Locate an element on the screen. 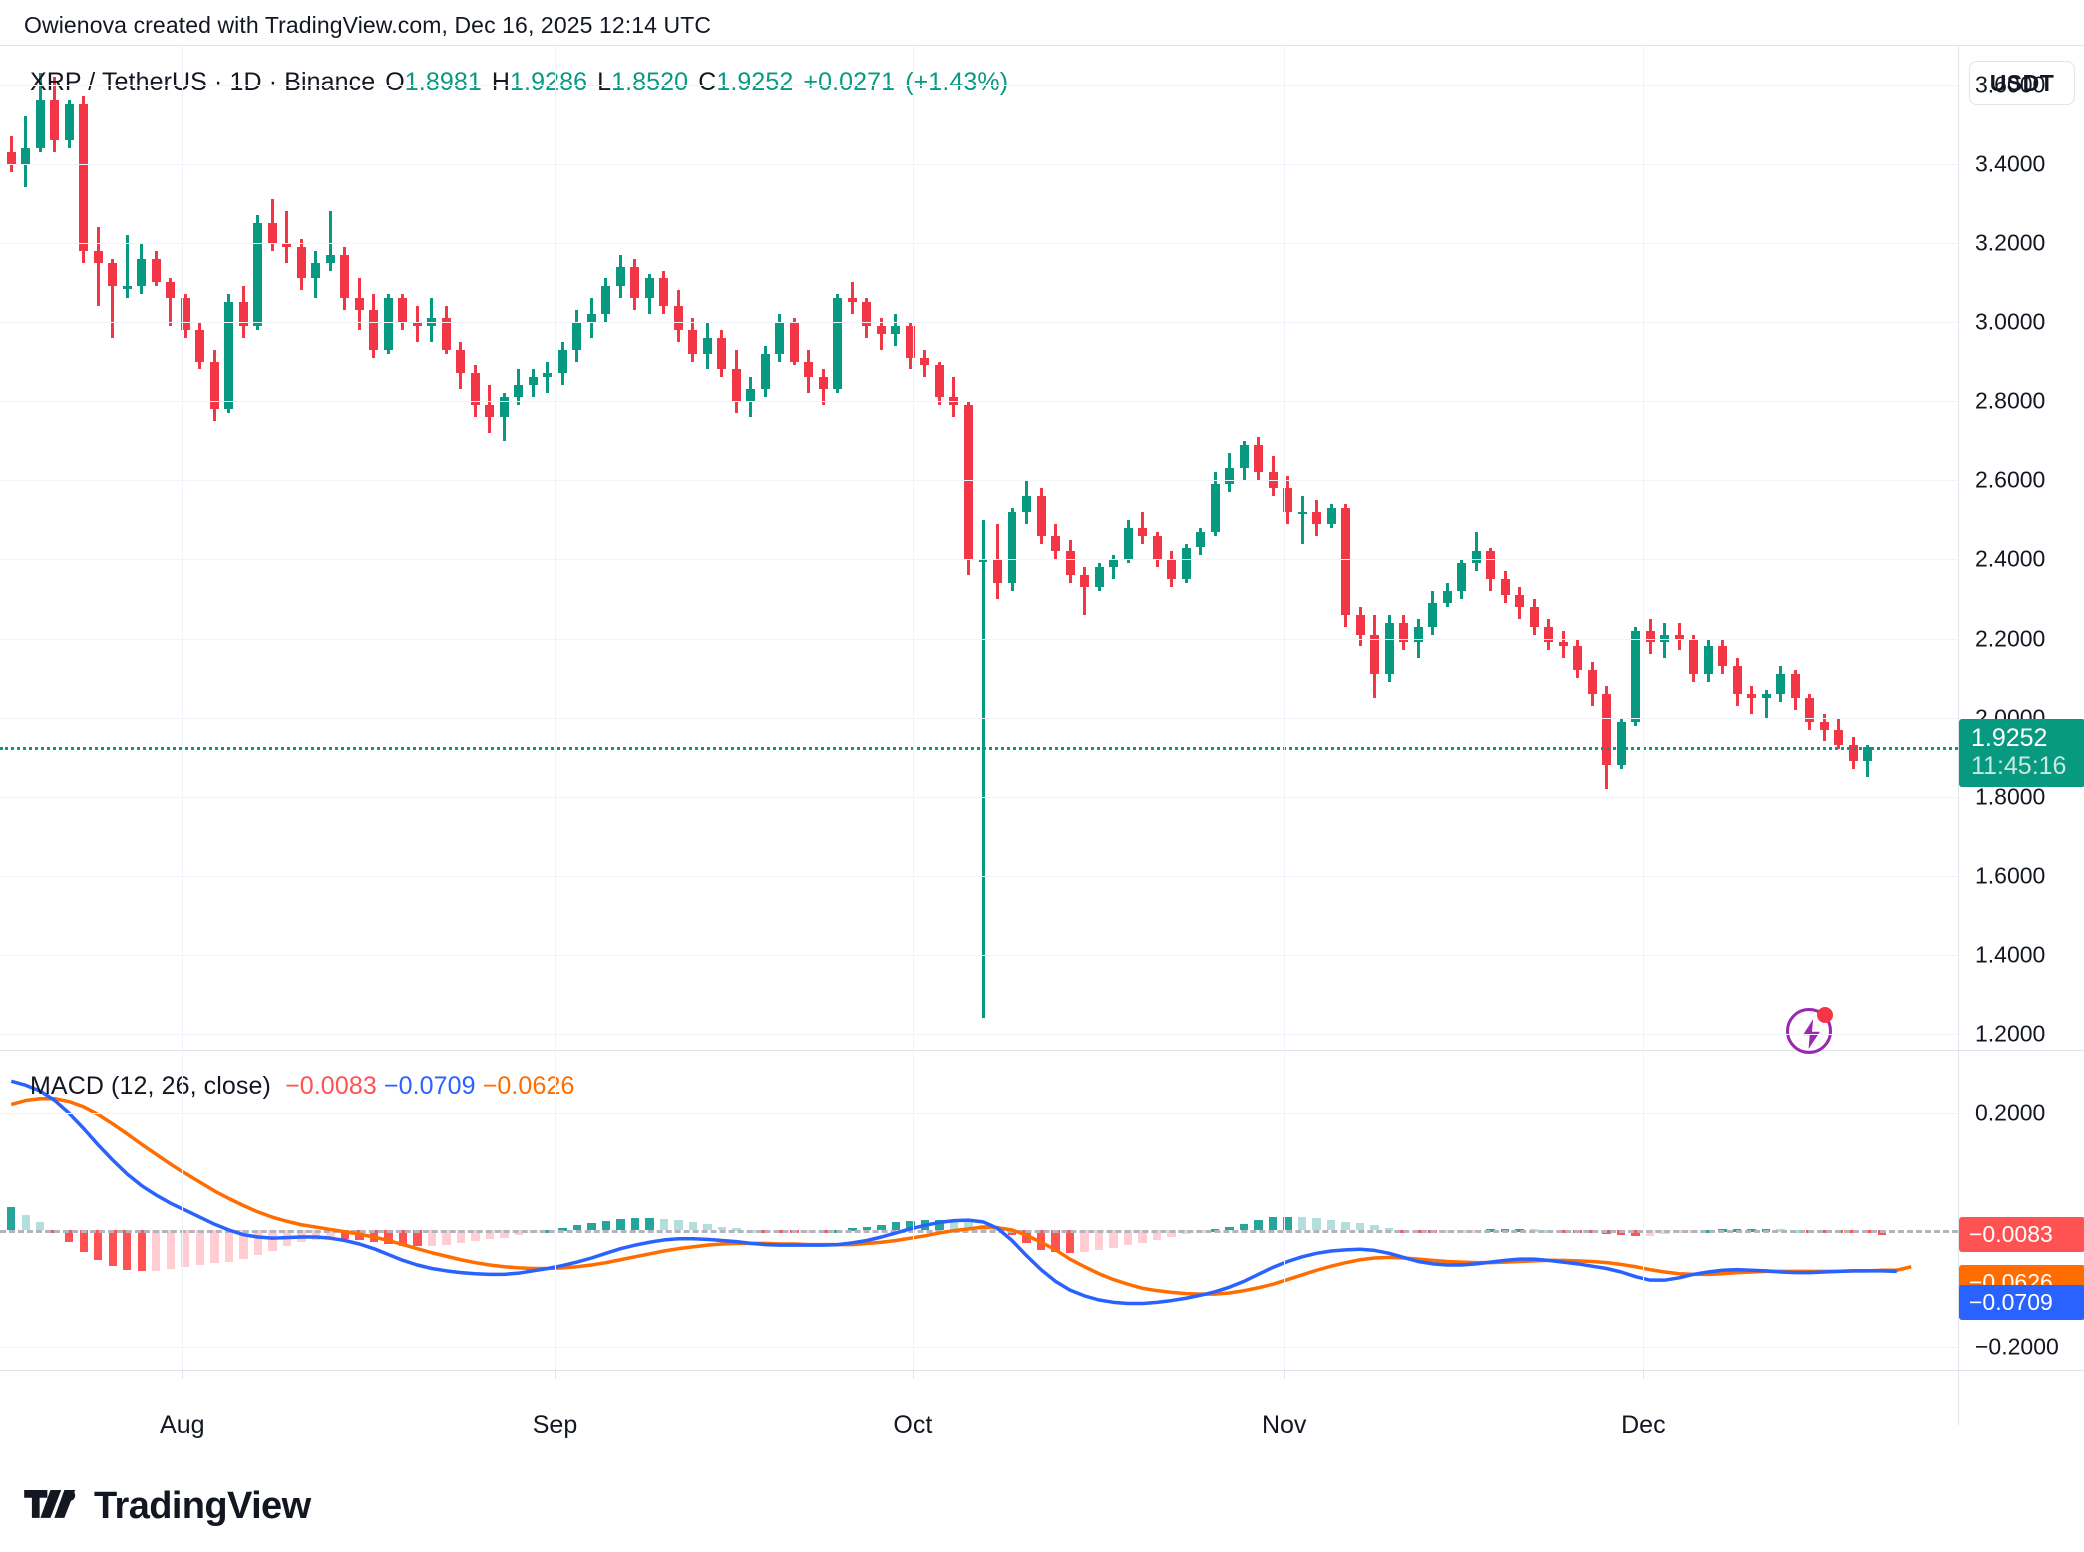 This screenshot has width=2084, height=1552. tradingview-logo-icon is located at coordinates (50, 1503).